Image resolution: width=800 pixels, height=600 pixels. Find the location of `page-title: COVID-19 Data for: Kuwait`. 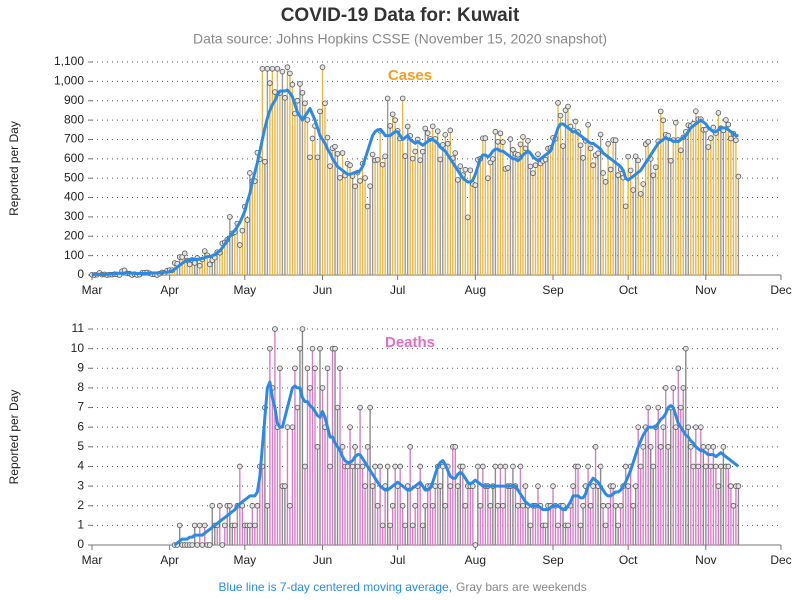

page-title: COVID-19 Data for: Kuwait is located at coordinates (400, 15).